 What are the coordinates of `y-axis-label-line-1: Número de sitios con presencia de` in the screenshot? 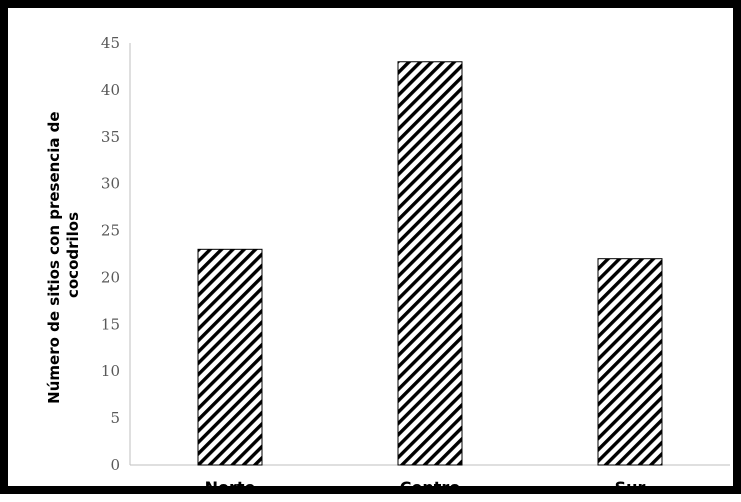 It's located at (54, 257).